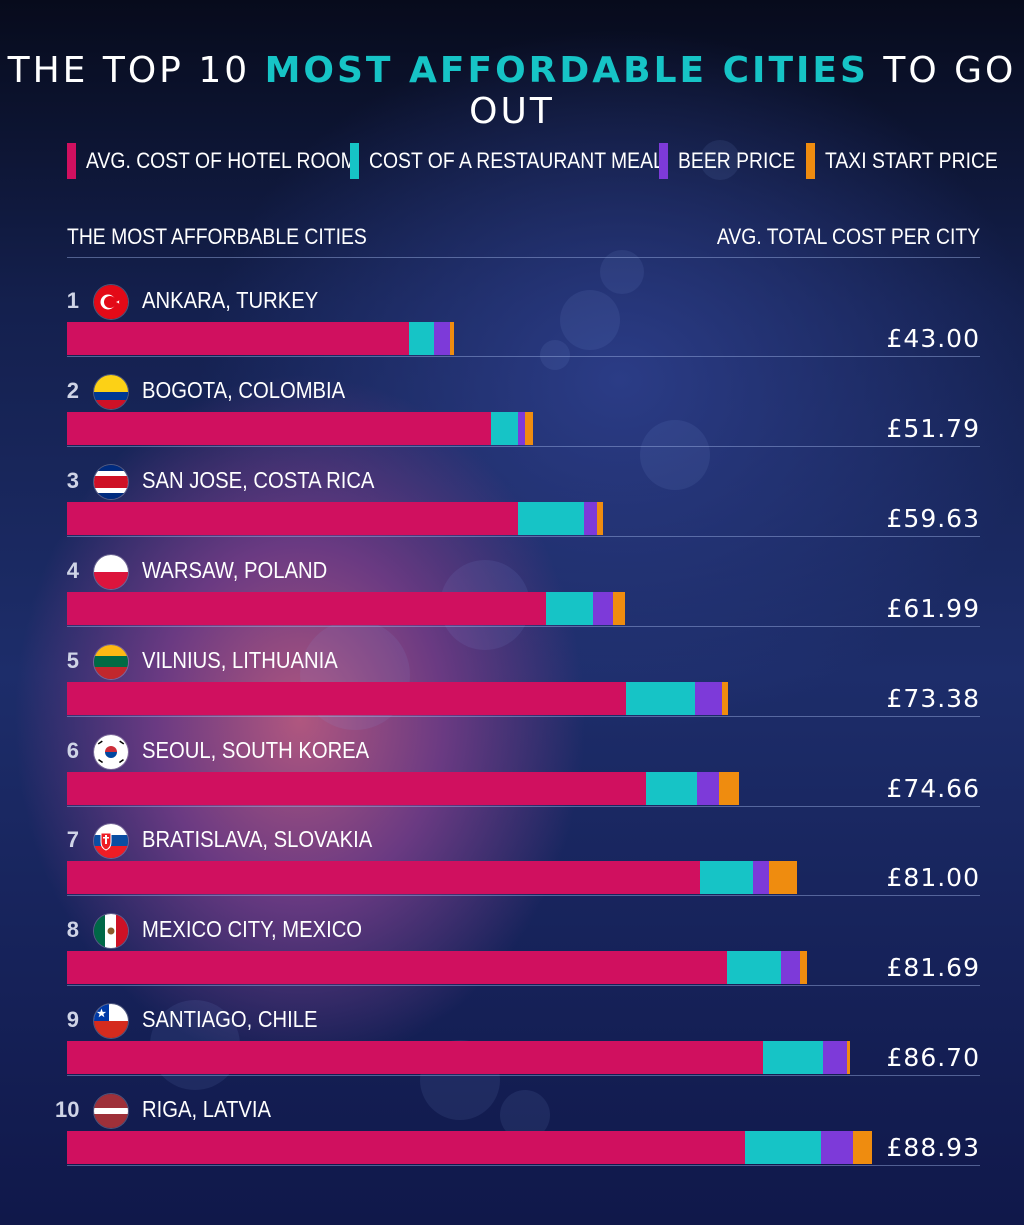 The width and height of the screenshot is (1024, 1225). Describe the element at coordinates (240, 659) in the screenshot. I see `city-label: VILNIUS, LITHUANIA` at that location.